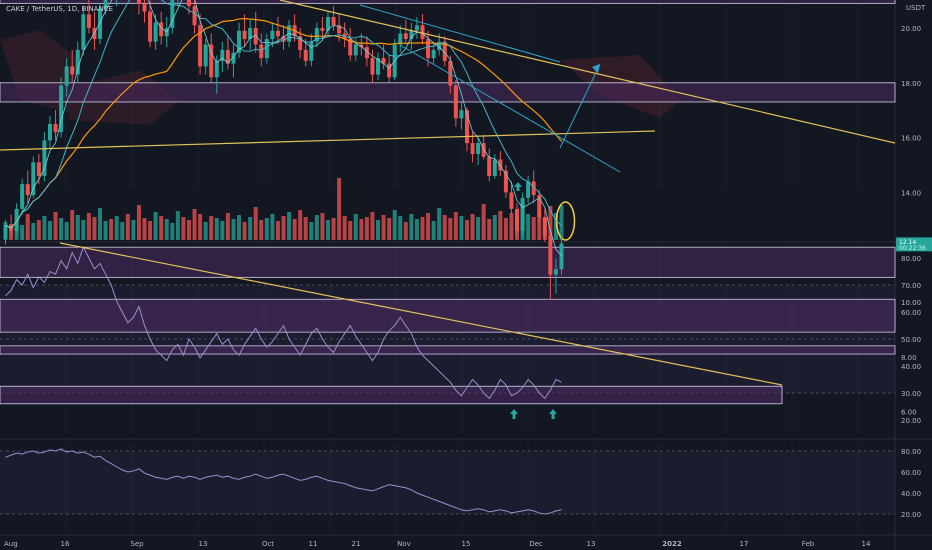 The height and width of the screenshot is (550, 932). Describe the element at coordinates (448, 2) in the screenshot. I see `price-zone` at that location.